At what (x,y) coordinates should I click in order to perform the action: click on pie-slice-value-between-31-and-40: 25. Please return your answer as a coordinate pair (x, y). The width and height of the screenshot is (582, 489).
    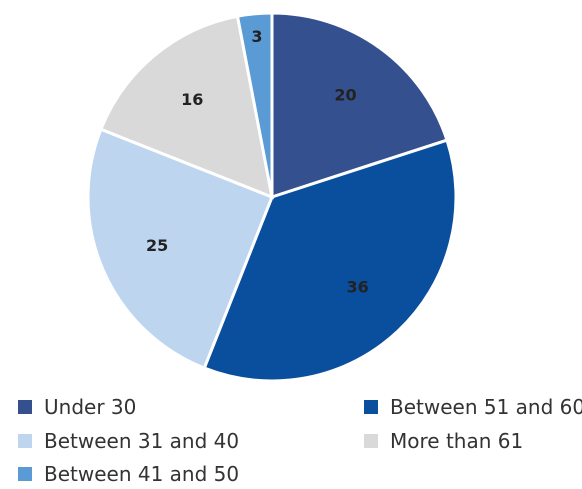
    Looking at the image, I should click on (157, 245).